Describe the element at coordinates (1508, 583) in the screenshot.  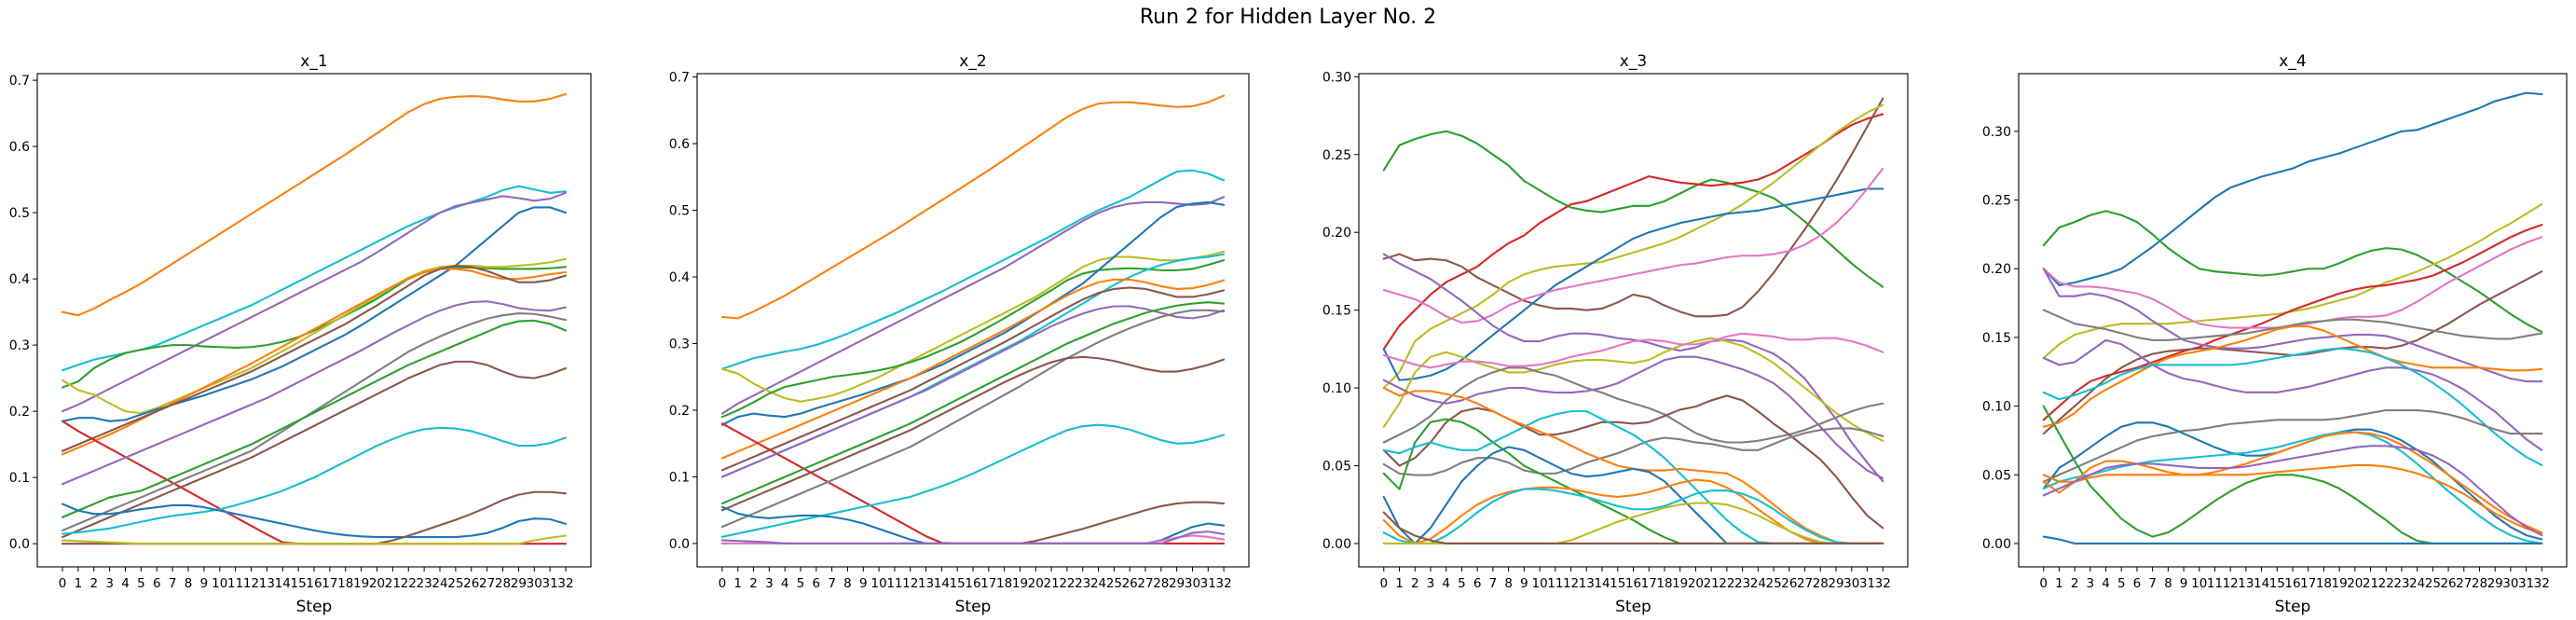
I see `x-tick-label: 8` at that location.